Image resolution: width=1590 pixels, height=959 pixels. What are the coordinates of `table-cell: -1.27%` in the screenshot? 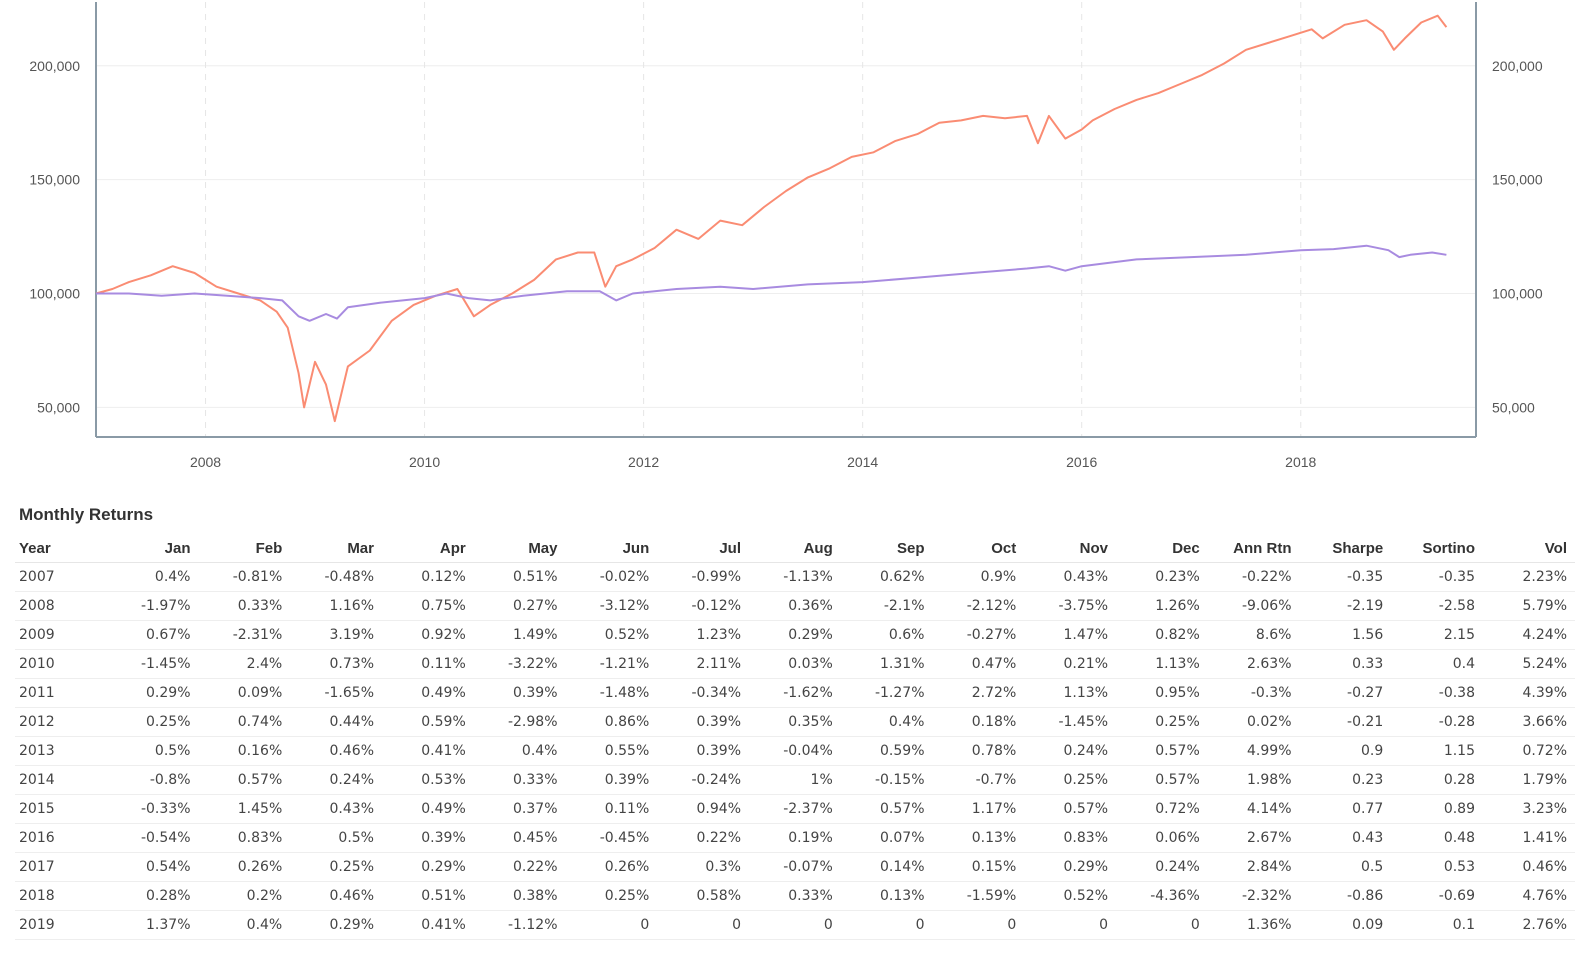 It's located at (886, 693).